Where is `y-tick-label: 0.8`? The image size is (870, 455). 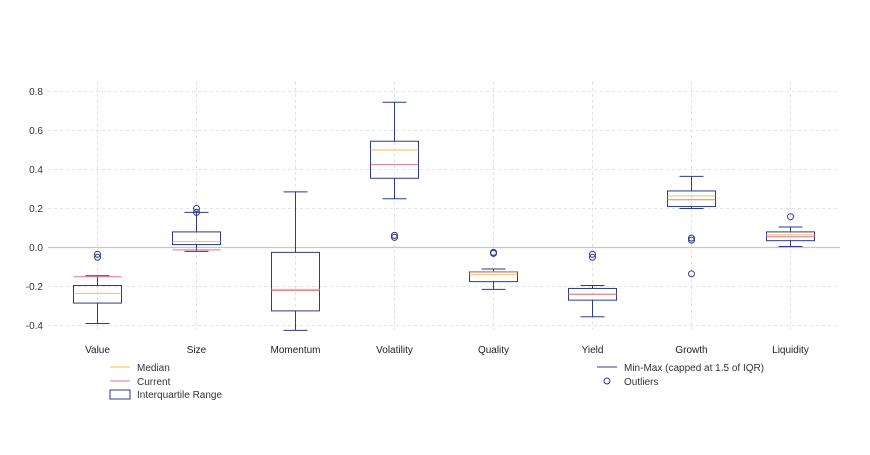
y-tick-label: 0.8 is located at coordinates (36, 92).